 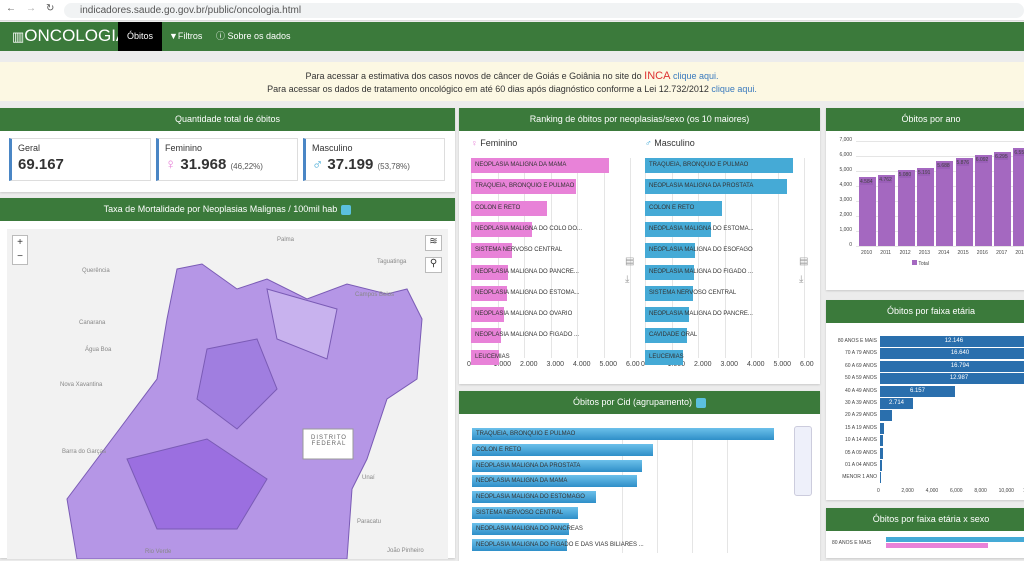 I want to click on info-icon: ⓘ, so click(x=222, y=36).